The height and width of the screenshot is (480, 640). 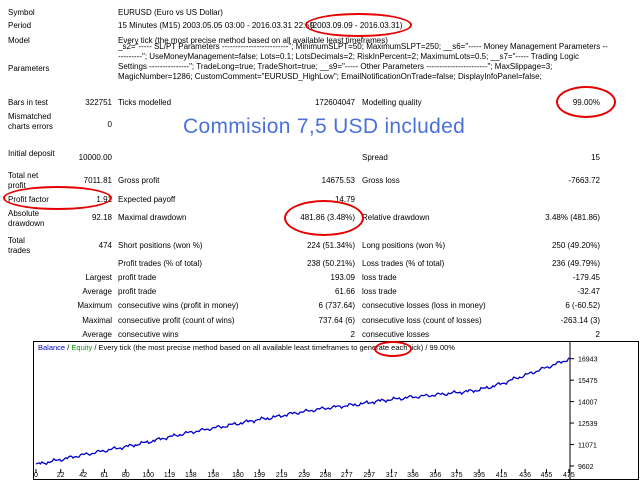 What do you see at coordinates (582, 305) in the screenshot?
I see `maximum-losses-value: 6 (-60.52)` at bounding box center [582, 305].